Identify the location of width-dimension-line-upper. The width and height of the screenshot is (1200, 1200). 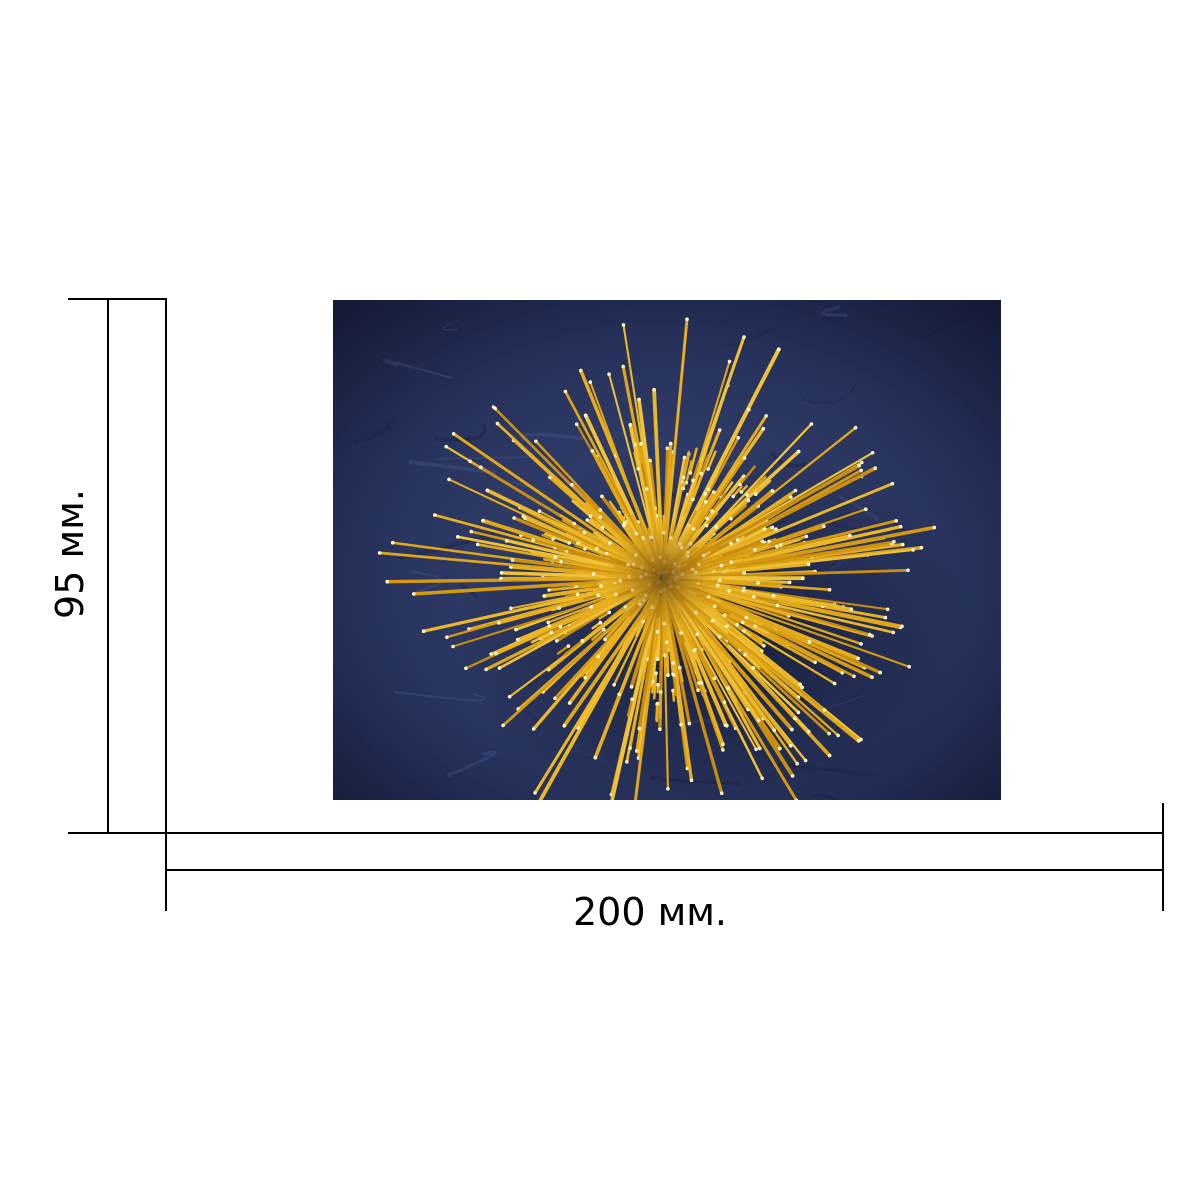
(664, 833).